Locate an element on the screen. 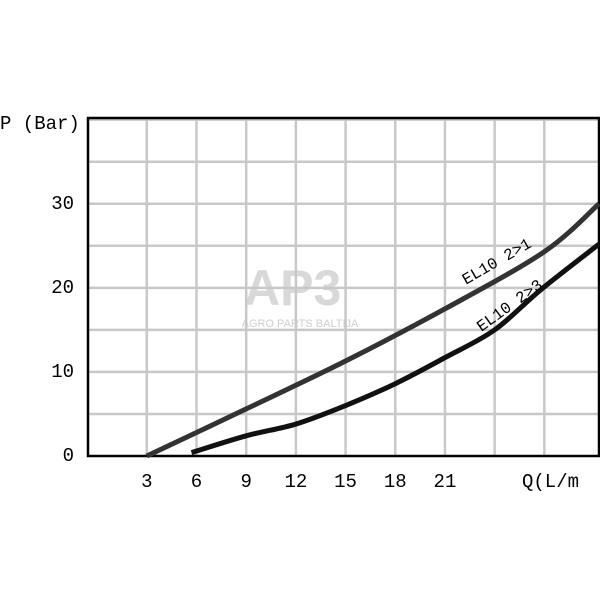 The width and height of the screenshot is (600, 600). y-tick-label: 10 is located at coordinates (62, 372).